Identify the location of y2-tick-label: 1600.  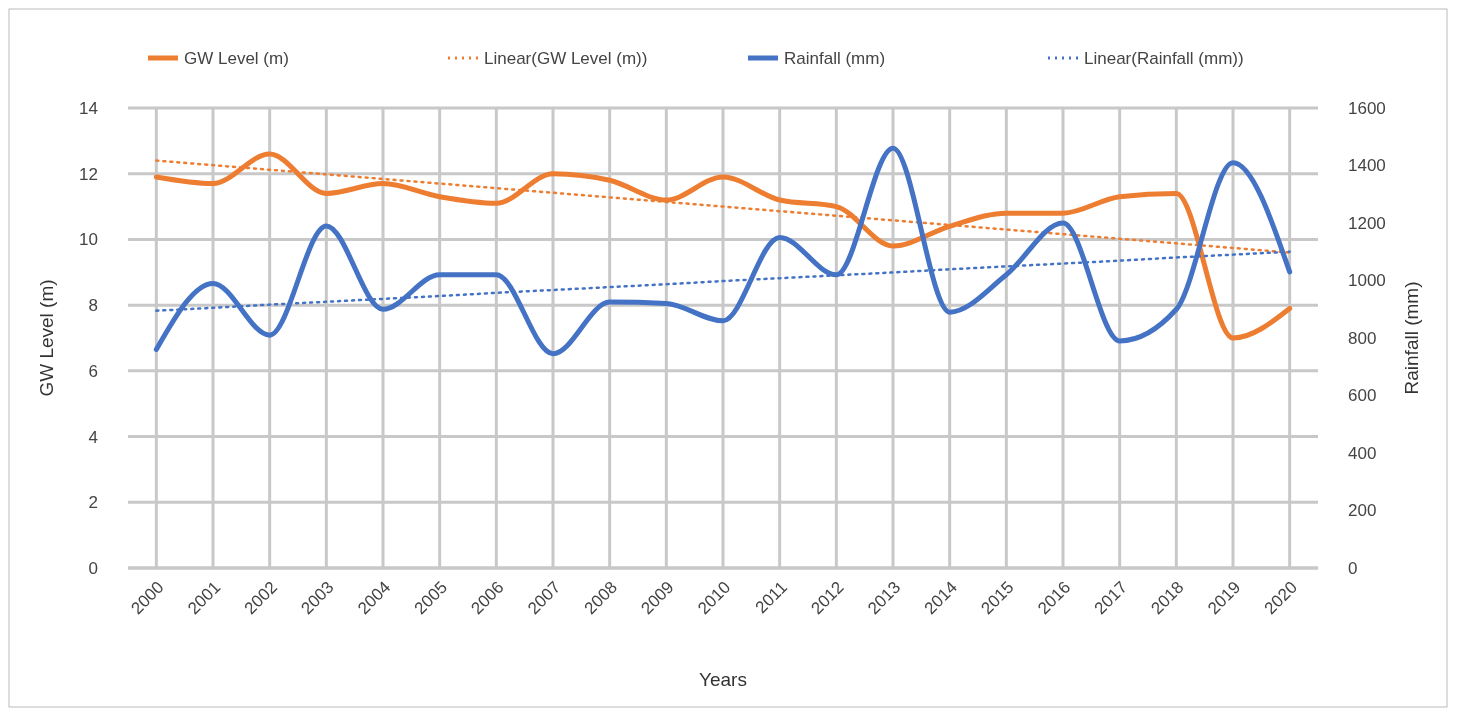
(1367, 108).